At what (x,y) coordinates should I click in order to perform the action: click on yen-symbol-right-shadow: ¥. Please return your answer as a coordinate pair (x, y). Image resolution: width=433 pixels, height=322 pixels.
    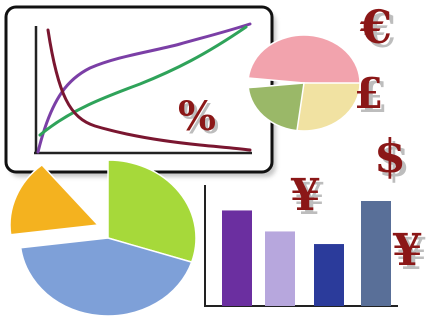
    Looking at the image, I should click on (411, 254).